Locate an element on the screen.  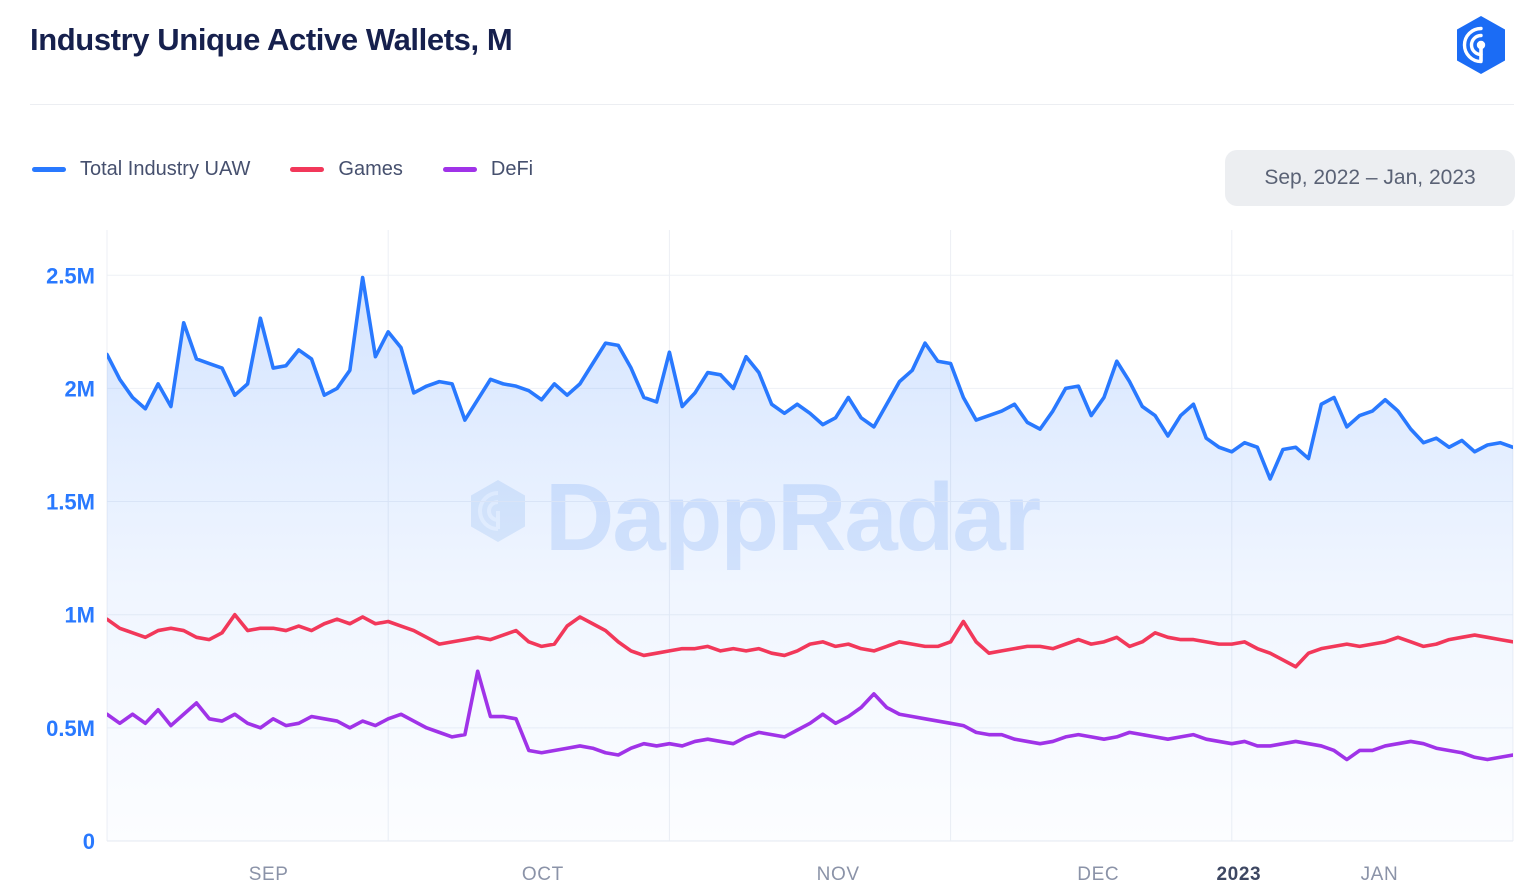
legend-item-games: Games is located at coordinates (346, 169).